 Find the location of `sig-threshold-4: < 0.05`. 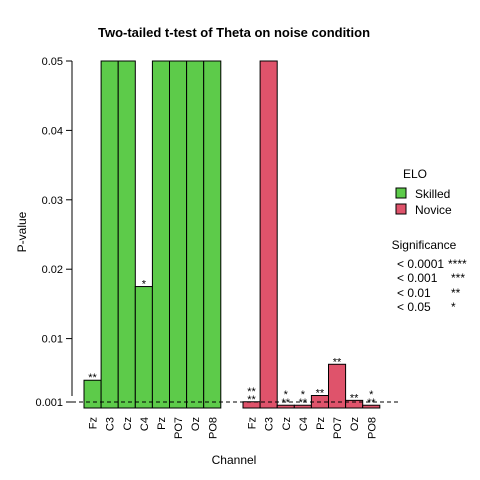

sig-threshold-4: < 0.05 is located at coordinates (414, 307).